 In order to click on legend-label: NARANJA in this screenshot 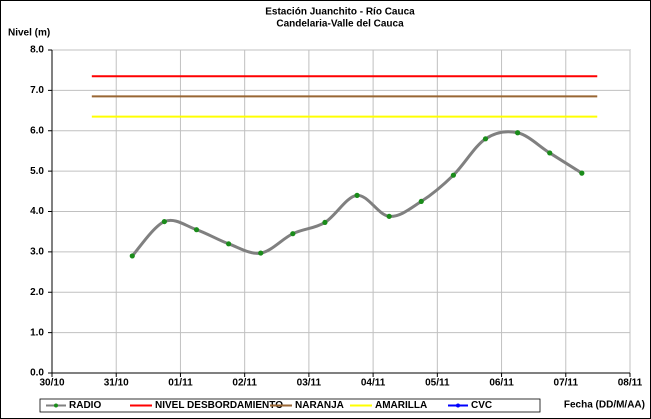, I will do `click(319, 405)`.